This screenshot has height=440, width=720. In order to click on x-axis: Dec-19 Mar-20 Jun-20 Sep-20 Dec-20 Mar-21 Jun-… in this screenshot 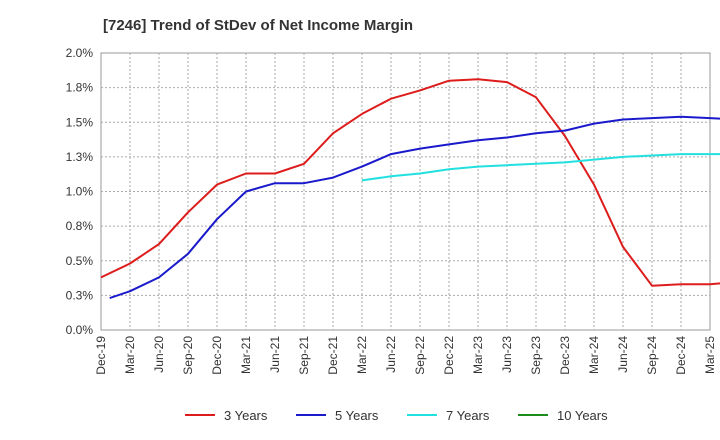, I will do `click(405, 355)`.